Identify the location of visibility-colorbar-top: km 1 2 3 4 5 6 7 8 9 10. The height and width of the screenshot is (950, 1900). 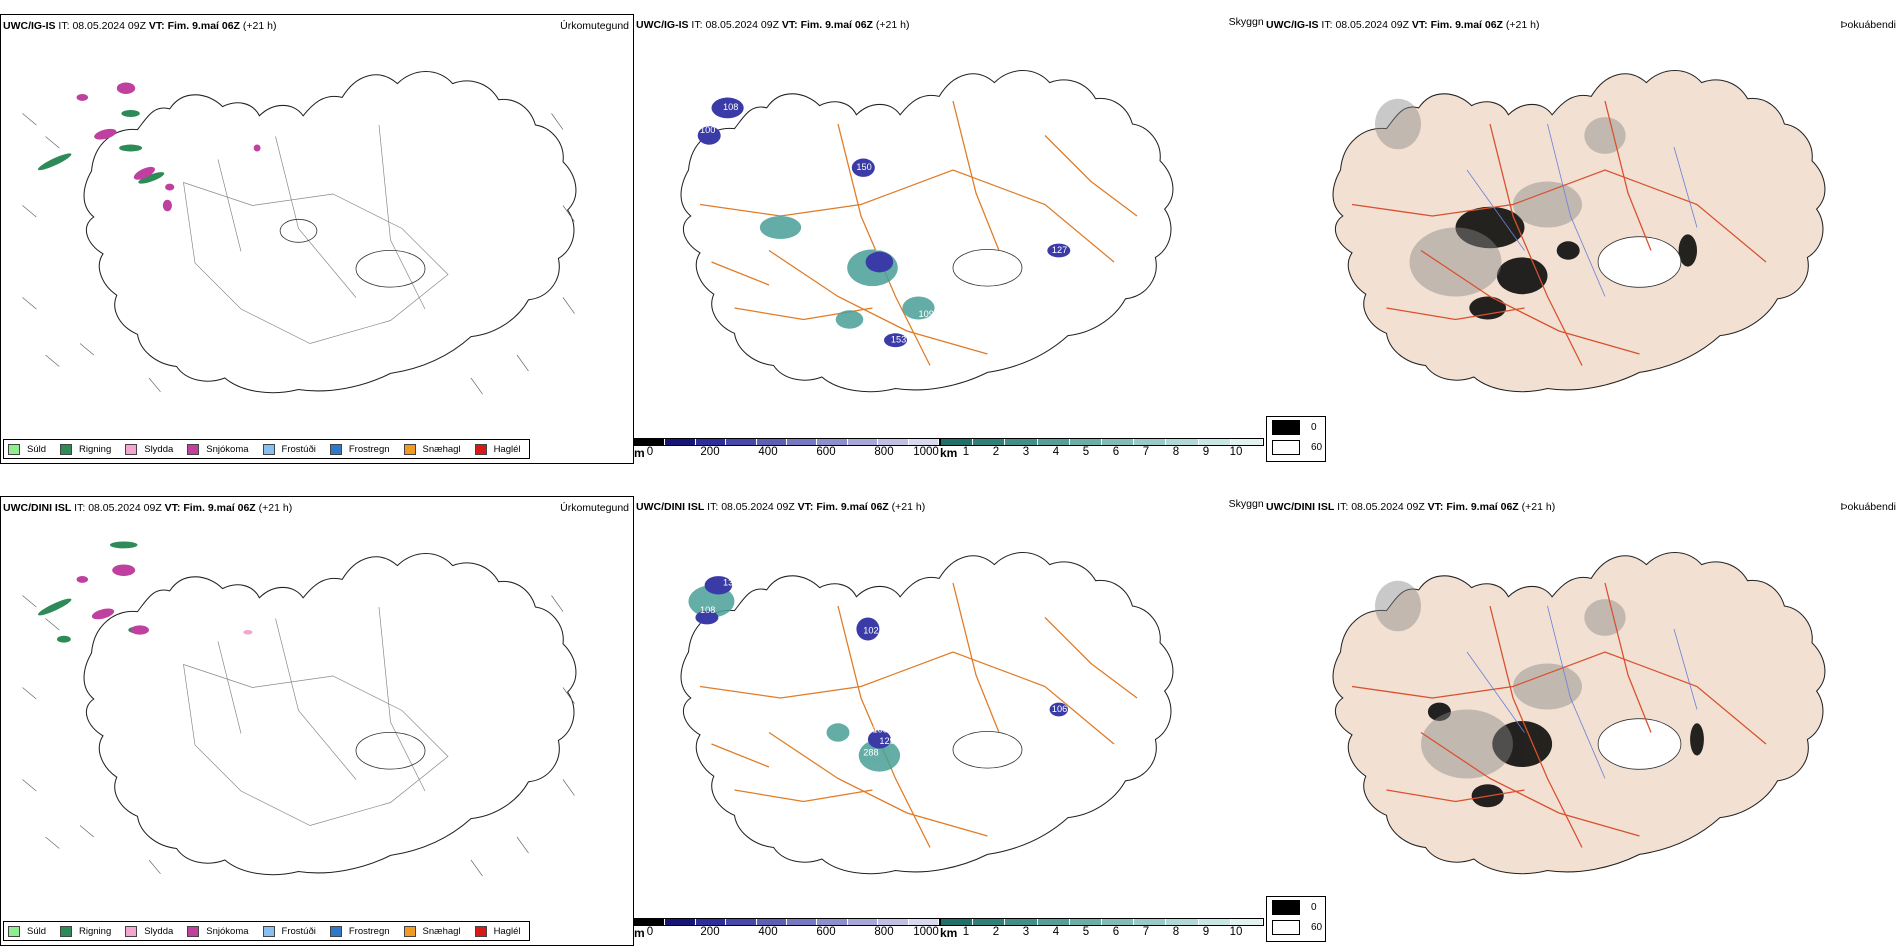
(1102, 449).